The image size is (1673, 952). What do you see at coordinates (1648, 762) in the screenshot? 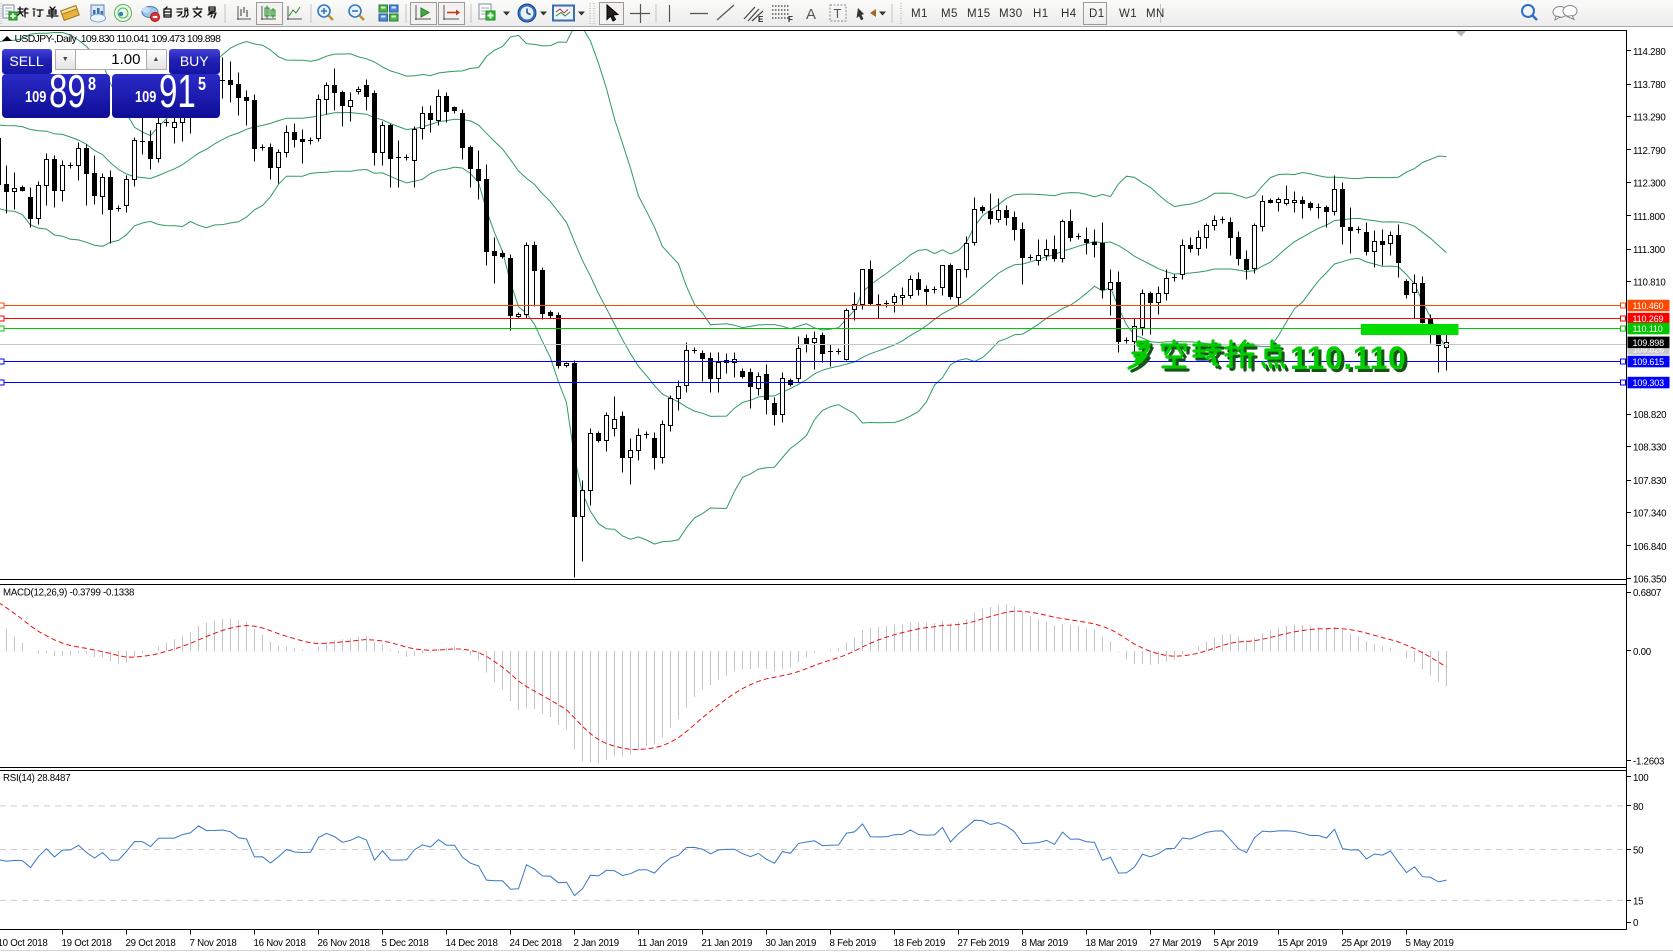
I see `svg-text: -1.2603` at bounding box center [1648, 762].